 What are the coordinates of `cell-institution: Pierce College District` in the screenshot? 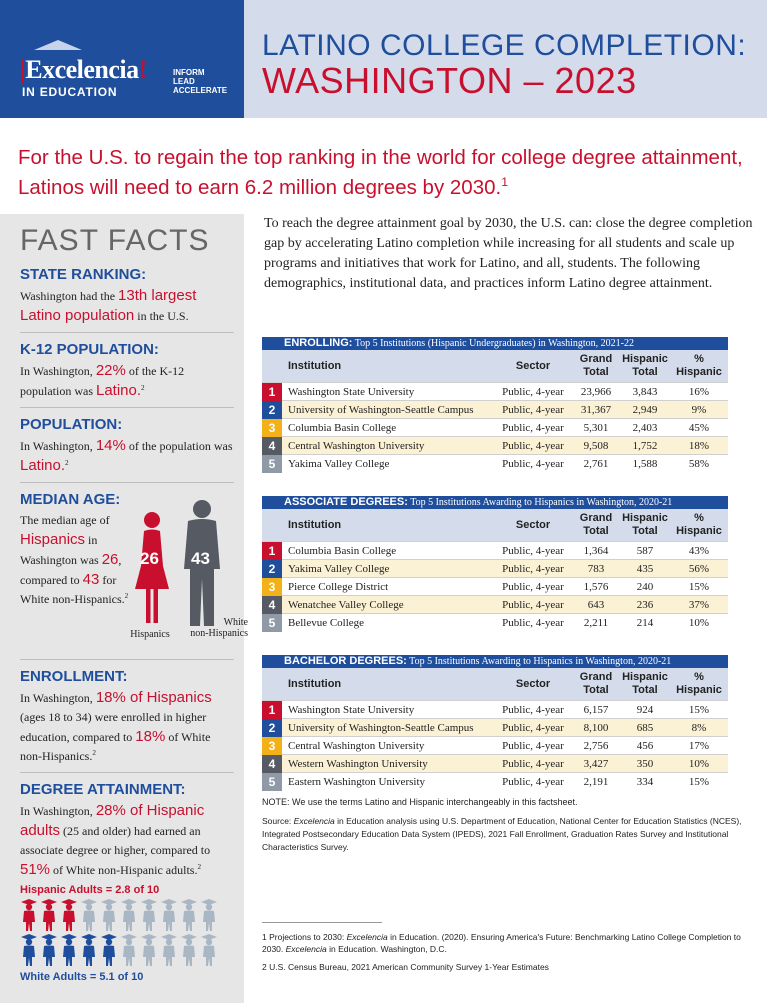 It's located at (338, 586).